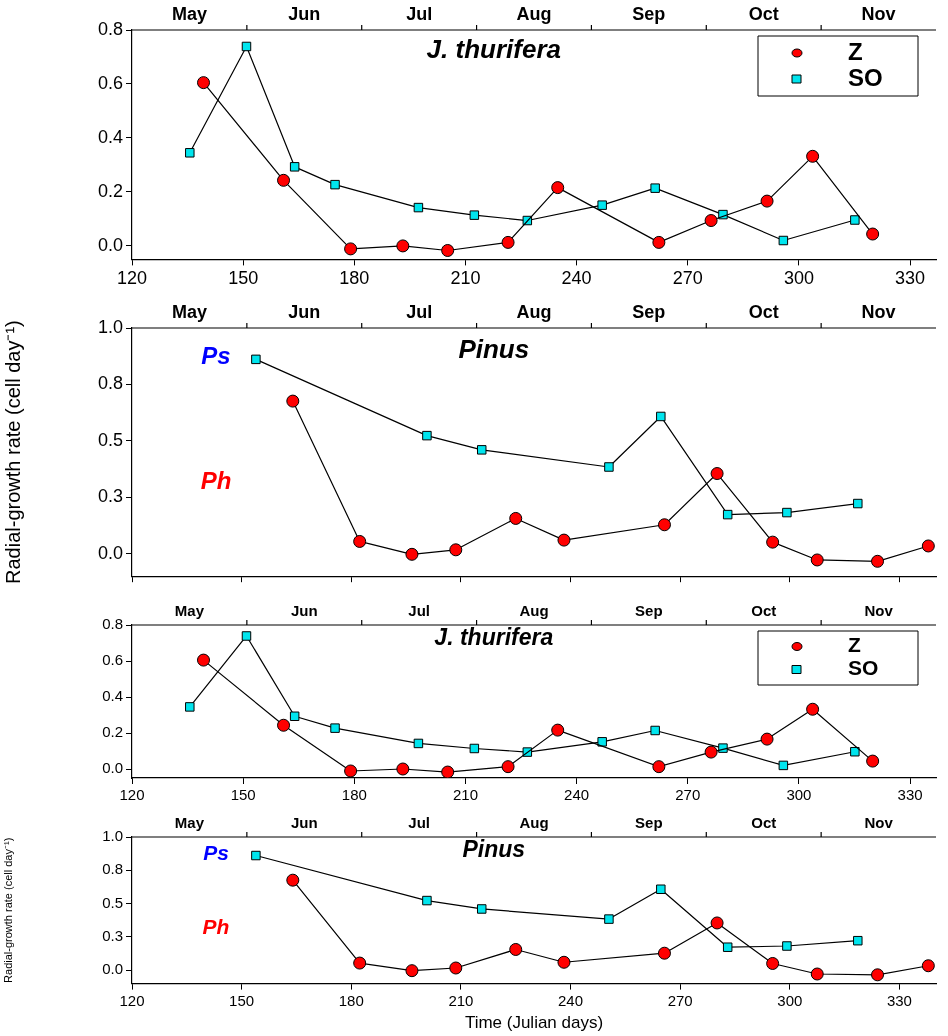 This screenshot has width=948, height=1036. What do you see at coordinates (7, 910) in the screenshot?
I see `y-axis-title: Radial-growth rate (cell day⁻¹)` at bounding box center [7, 910].